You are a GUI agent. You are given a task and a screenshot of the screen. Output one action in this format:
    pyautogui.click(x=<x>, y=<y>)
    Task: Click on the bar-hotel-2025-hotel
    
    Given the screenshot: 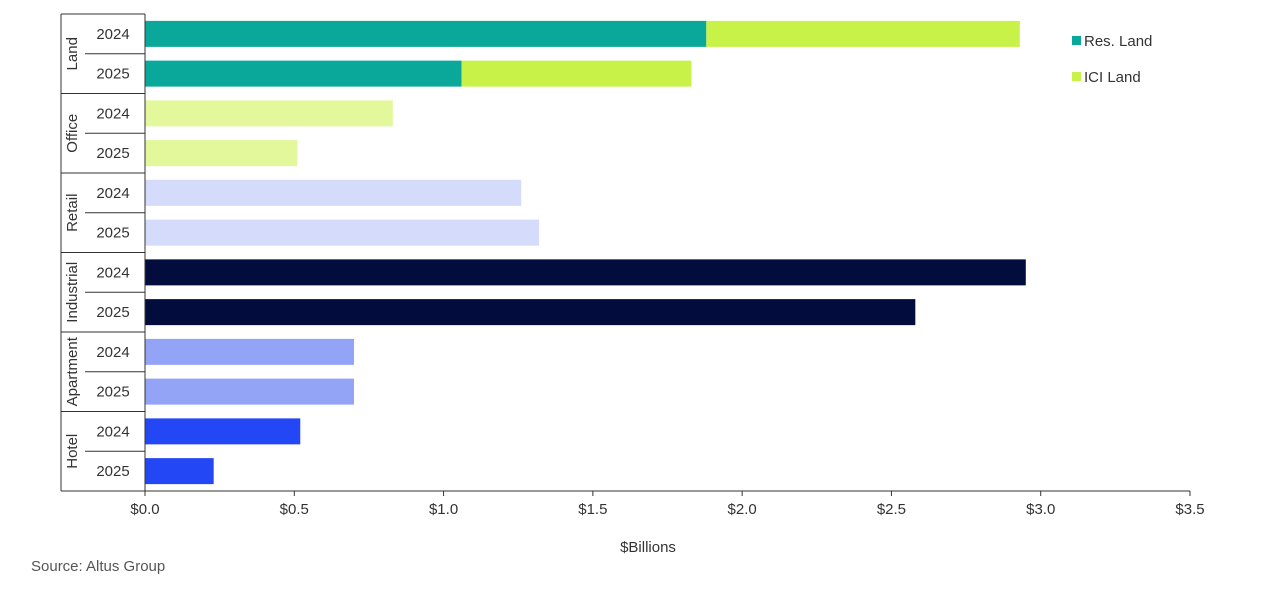 What is the action you would take?
    pyautogui.click(x=179, y=471)
    